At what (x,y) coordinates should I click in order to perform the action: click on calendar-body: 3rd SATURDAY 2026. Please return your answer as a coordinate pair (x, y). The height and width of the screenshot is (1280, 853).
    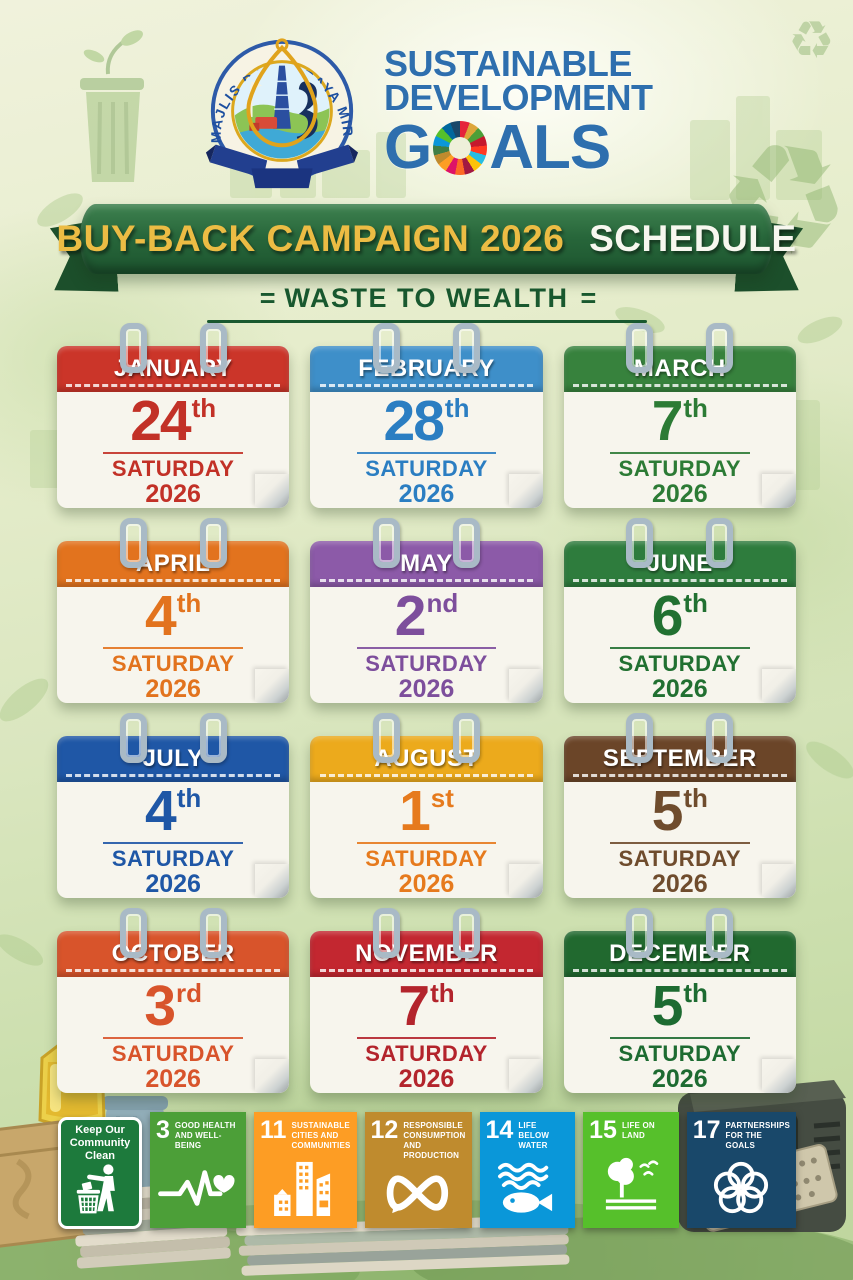
    Looking at the image, I should click on (173, 1035).